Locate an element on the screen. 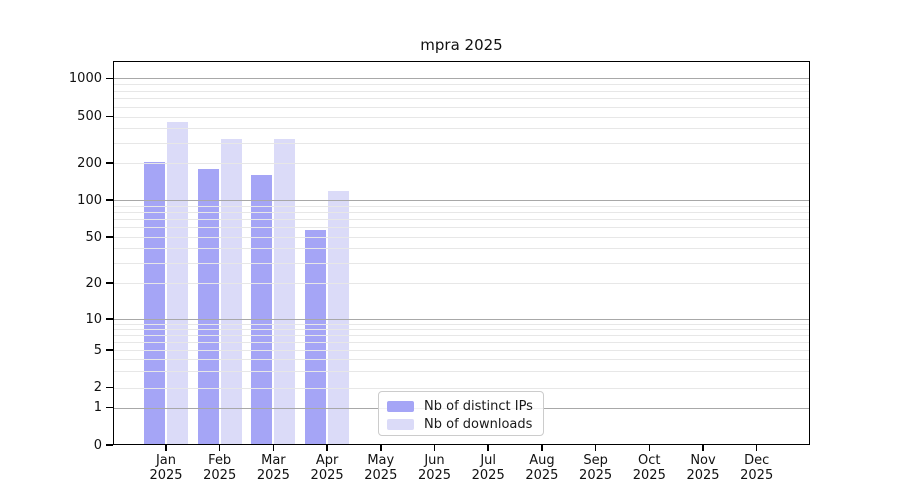 This screenshot has width=900, height=500. x-label-month: Mar is located at coordinates (273, 460).